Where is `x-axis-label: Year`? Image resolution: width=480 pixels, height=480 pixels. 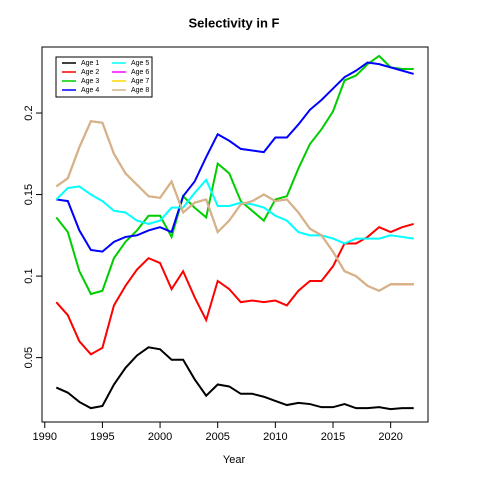 x-axis-label: Year is located at coordinates (234, 460).